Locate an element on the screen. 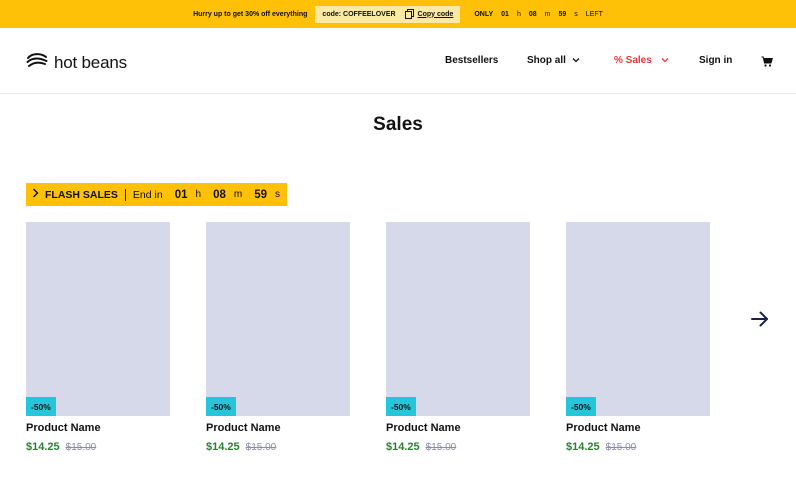 The height and width of the screenshot is (500, 796). promo-seconds-unit: s is located at coordinates (576, 14).